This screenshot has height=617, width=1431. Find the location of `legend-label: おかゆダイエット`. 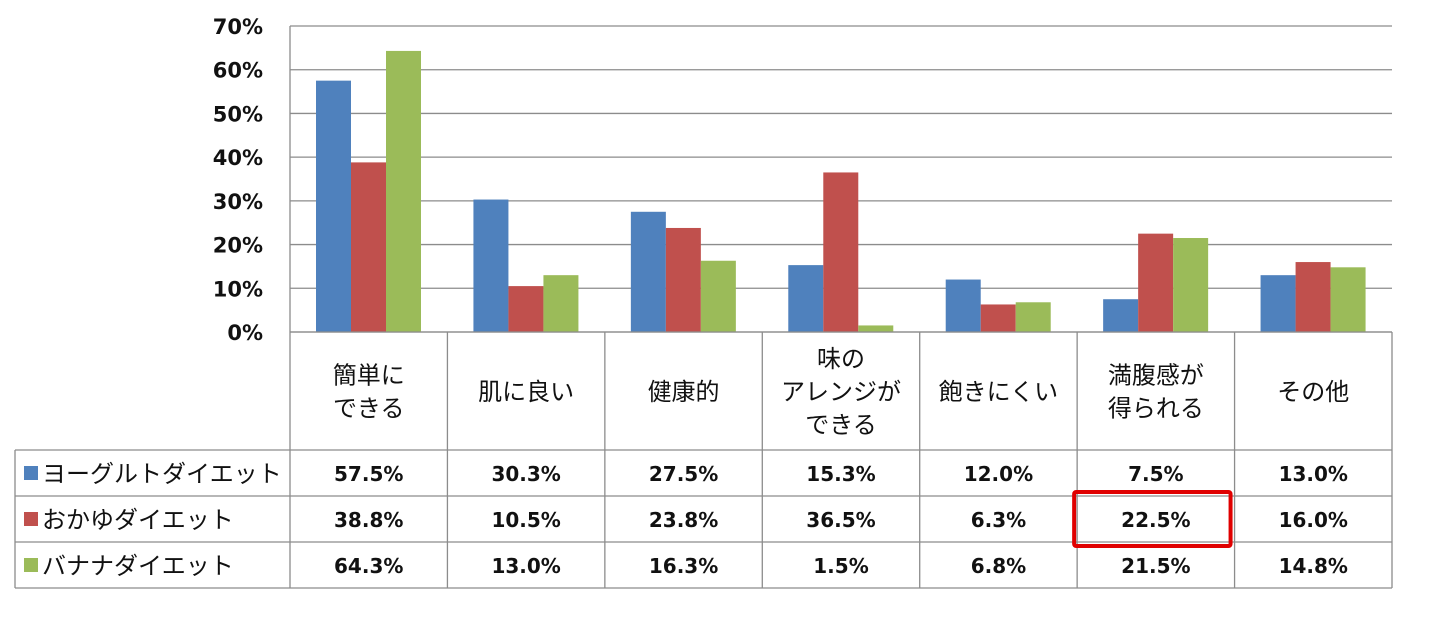

legend-label: おかゆダイエット is located at coordinates (138, 520).